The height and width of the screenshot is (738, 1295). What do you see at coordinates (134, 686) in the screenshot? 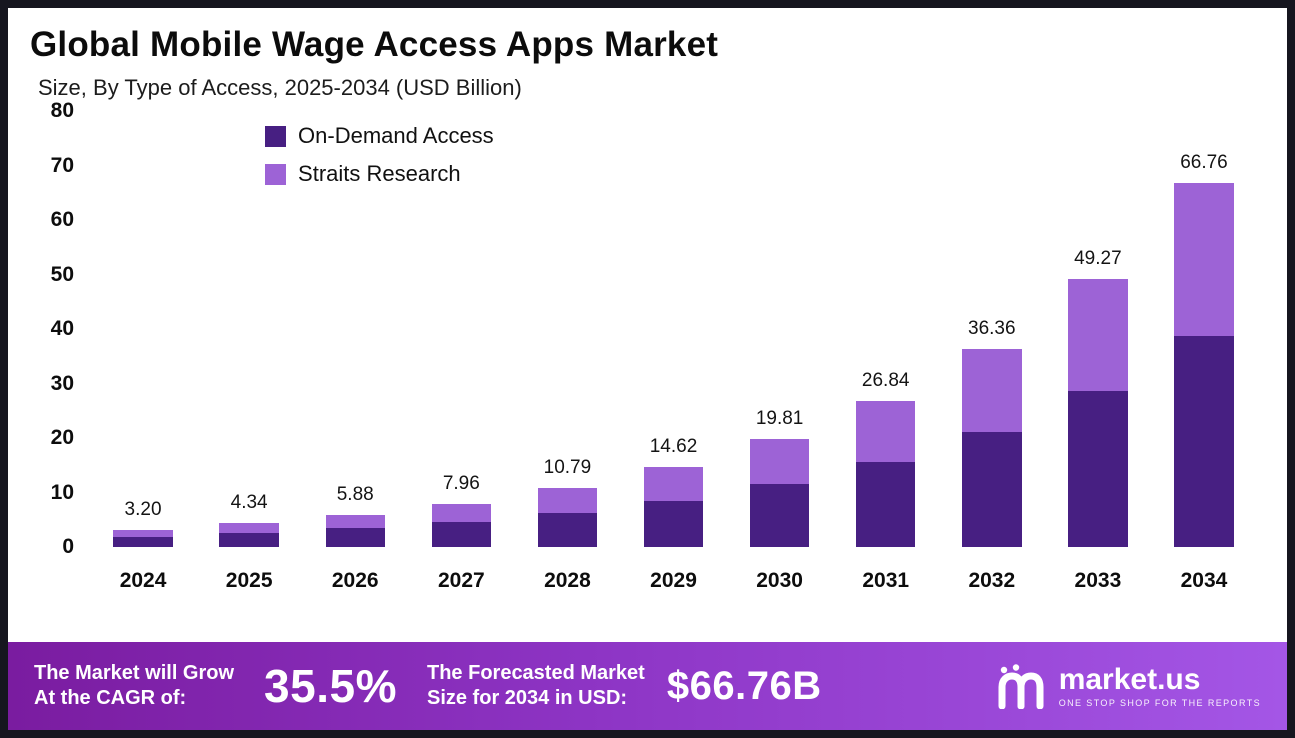
I see `cagr-label: The Market will Grow At the CAGR of:` at bounding box center [134, 686].